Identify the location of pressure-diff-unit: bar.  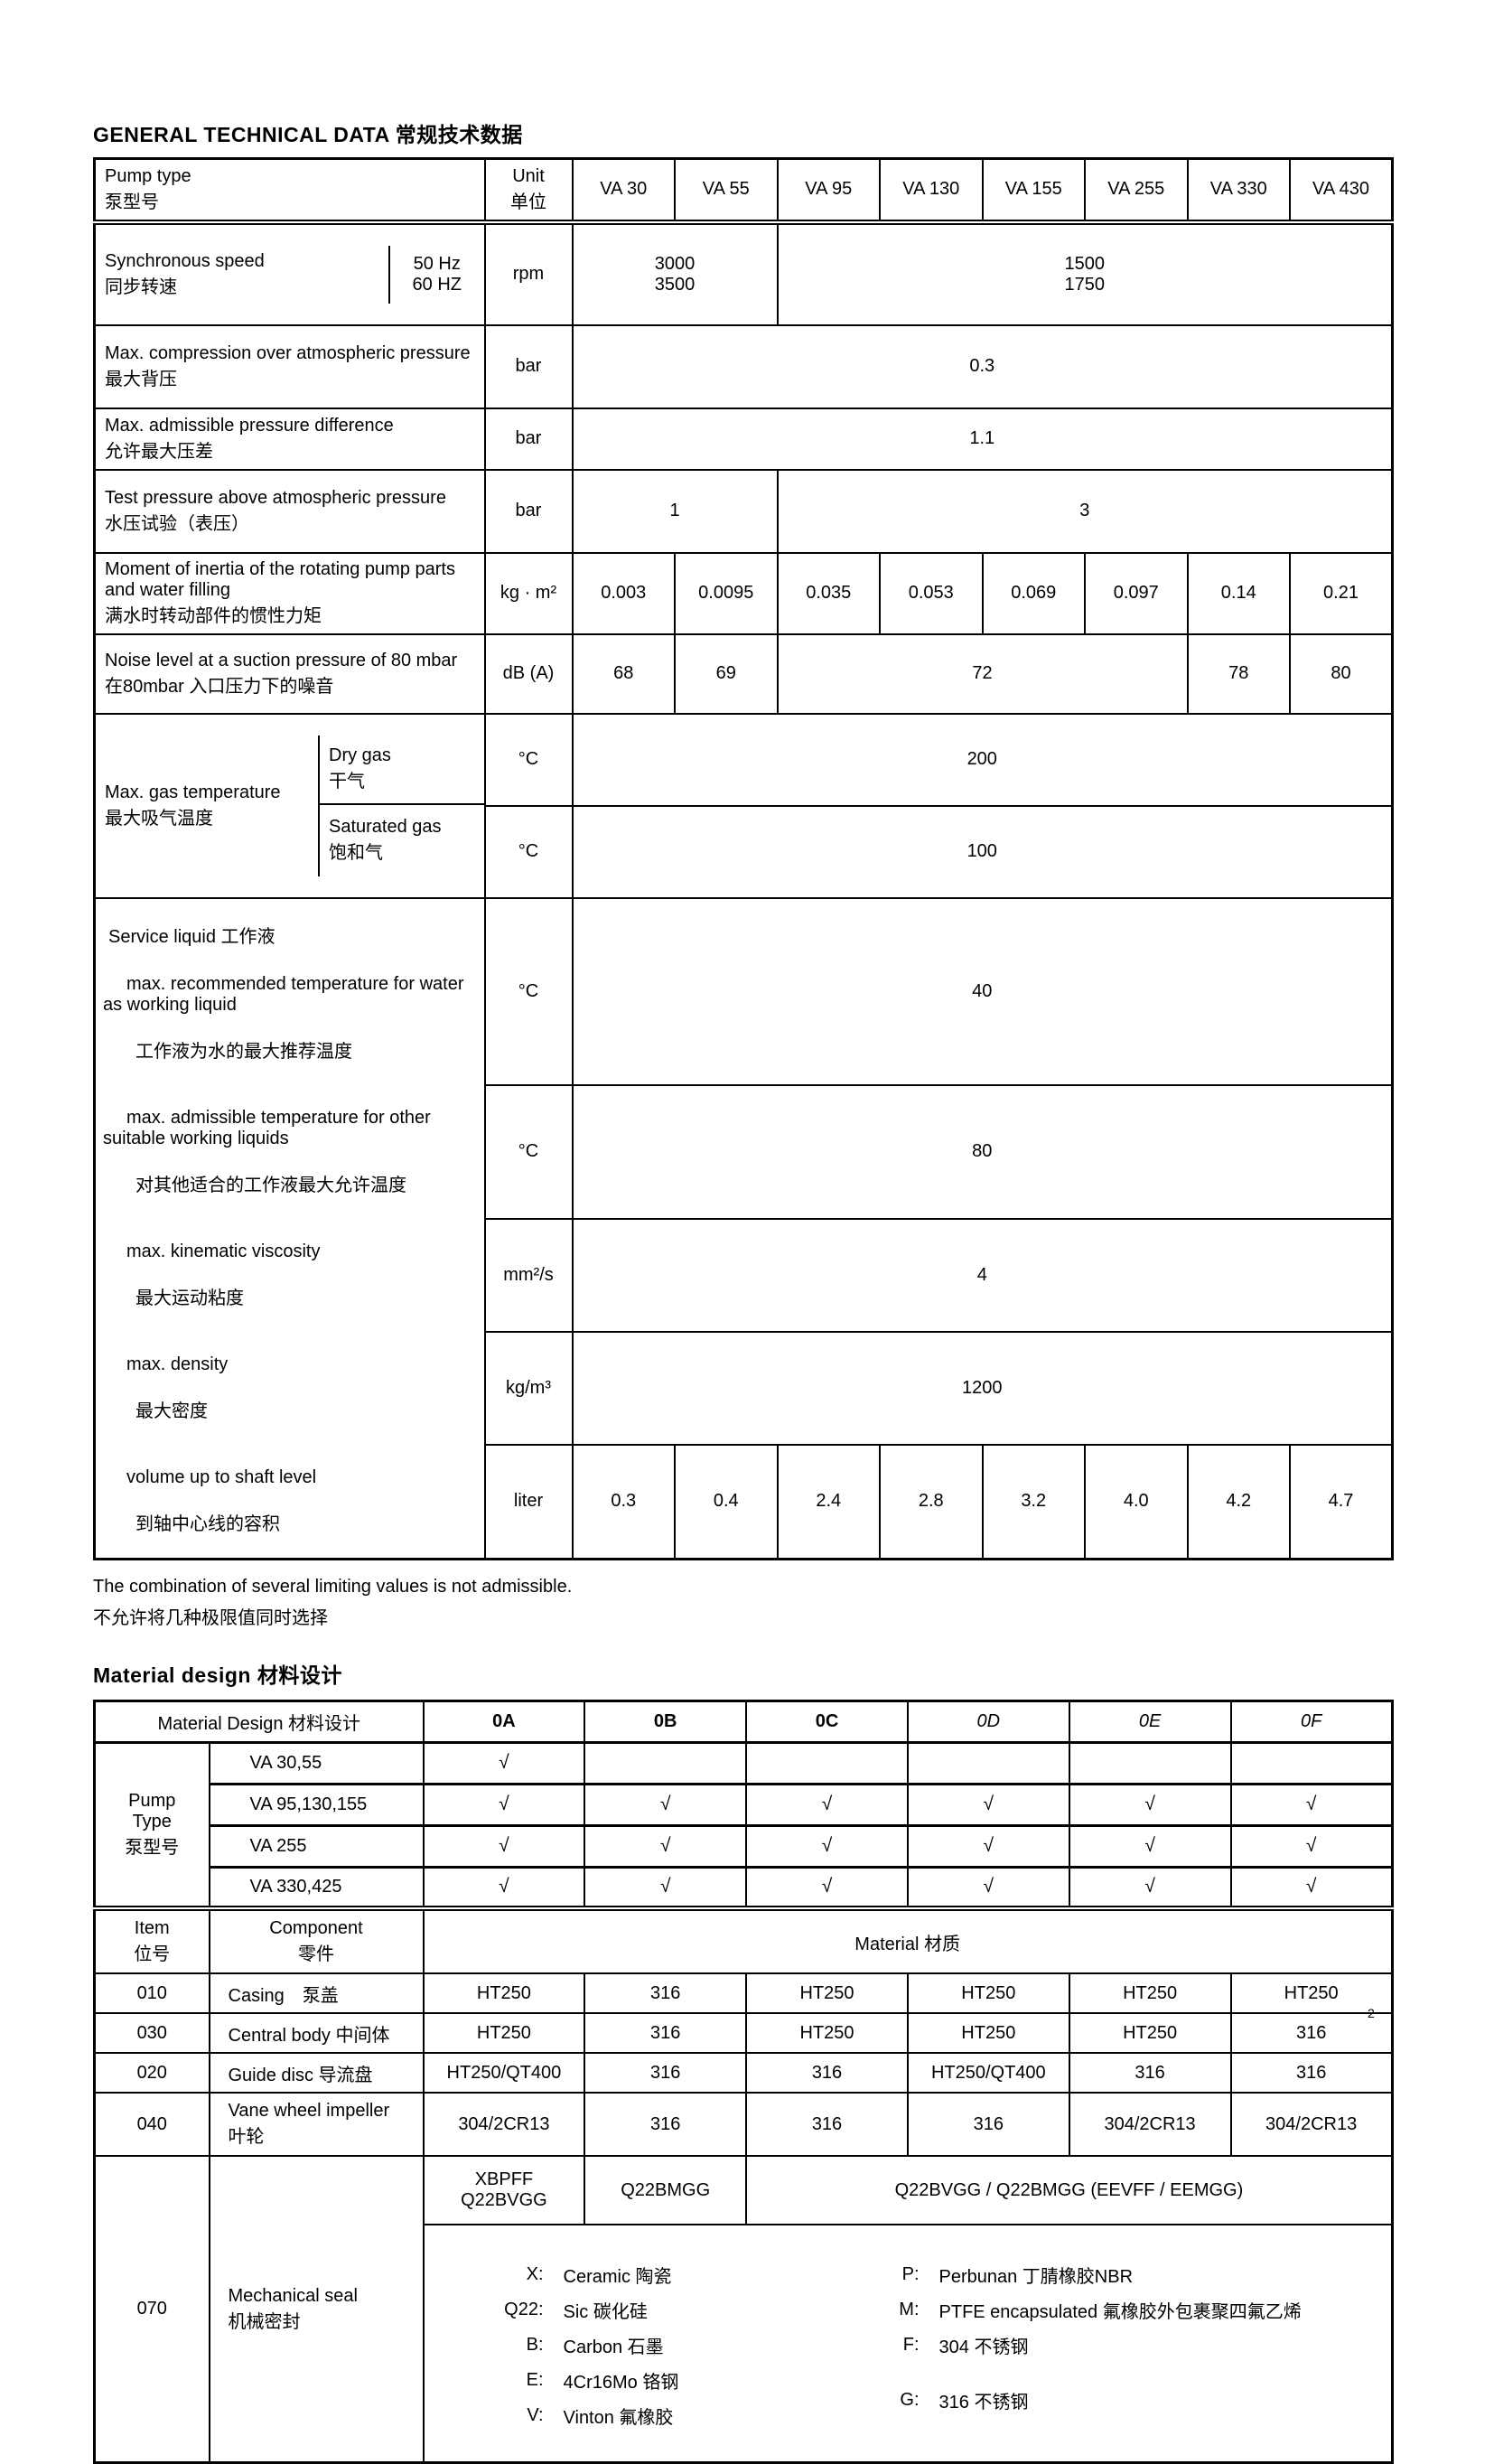
(529, 439).